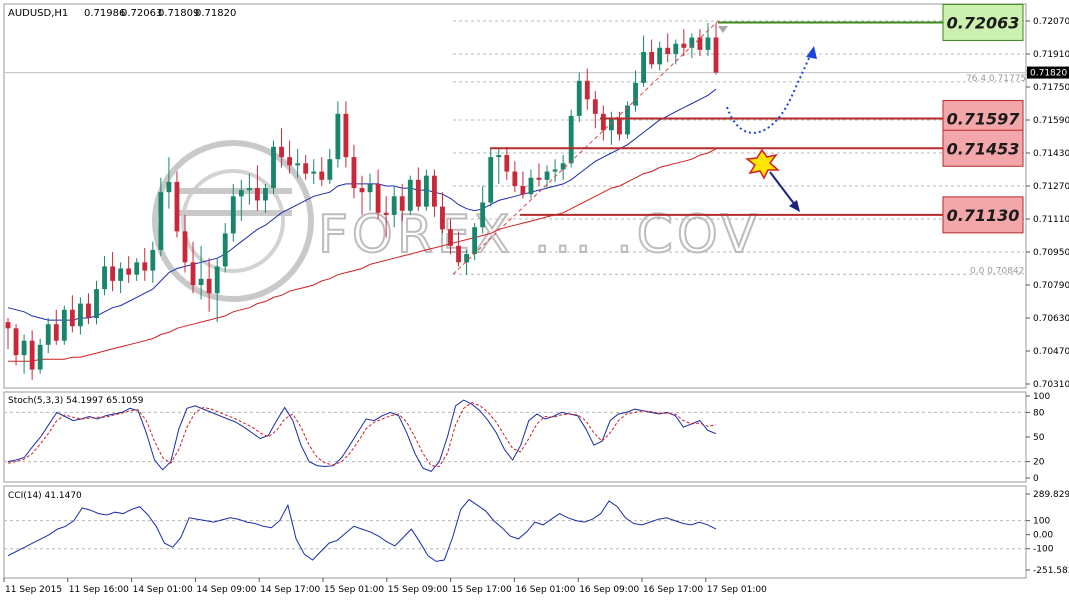 This screenshot has width=1069, height=602. Describe the element at coordinates (609, 590) in the screenshot. I see `time-tick-label: 16 Sep 09:00` at that location.